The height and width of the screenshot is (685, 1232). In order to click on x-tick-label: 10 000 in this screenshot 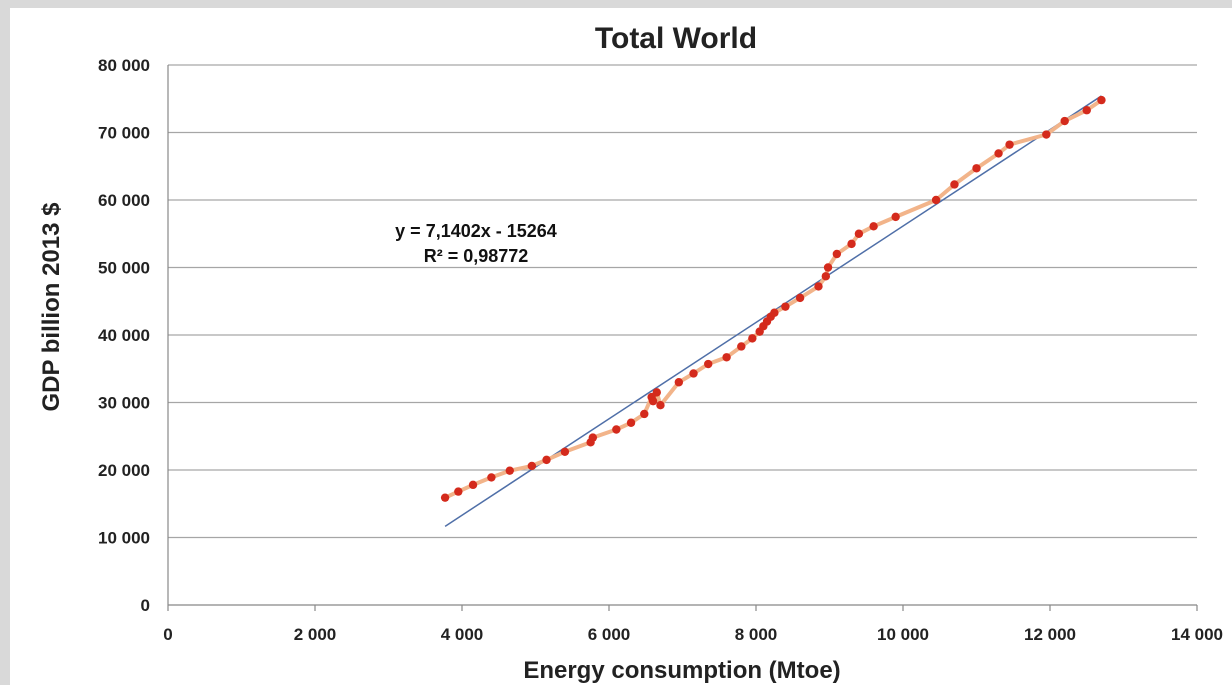, I will do `click(903, 634)`.